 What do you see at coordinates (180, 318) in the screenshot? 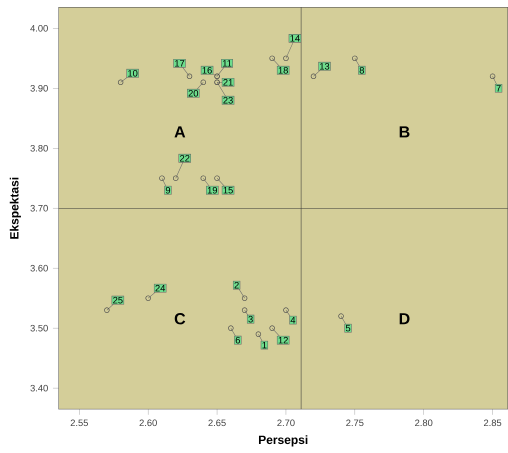
I see `annotation: C` at bounding box center [180, 318].